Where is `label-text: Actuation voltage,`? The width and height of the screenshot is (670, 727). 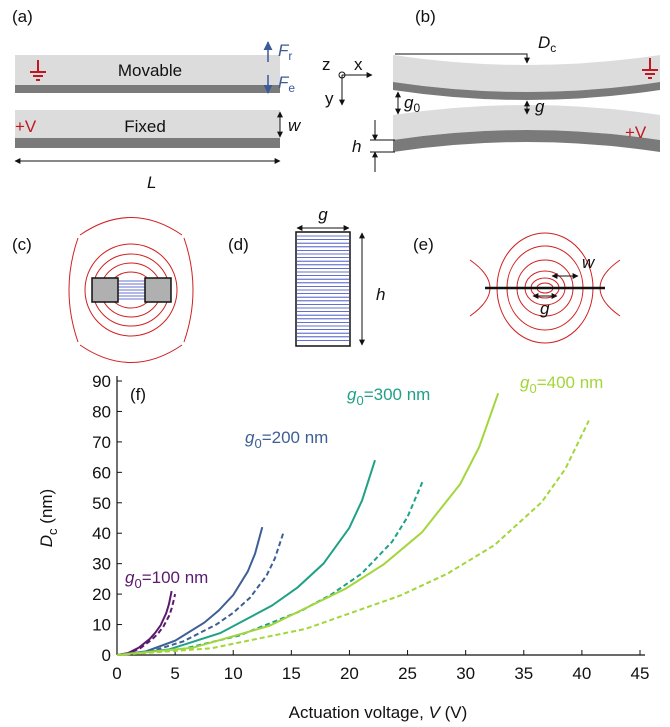 label-text: Actuation voltage, is located at coordinates (356, 712).